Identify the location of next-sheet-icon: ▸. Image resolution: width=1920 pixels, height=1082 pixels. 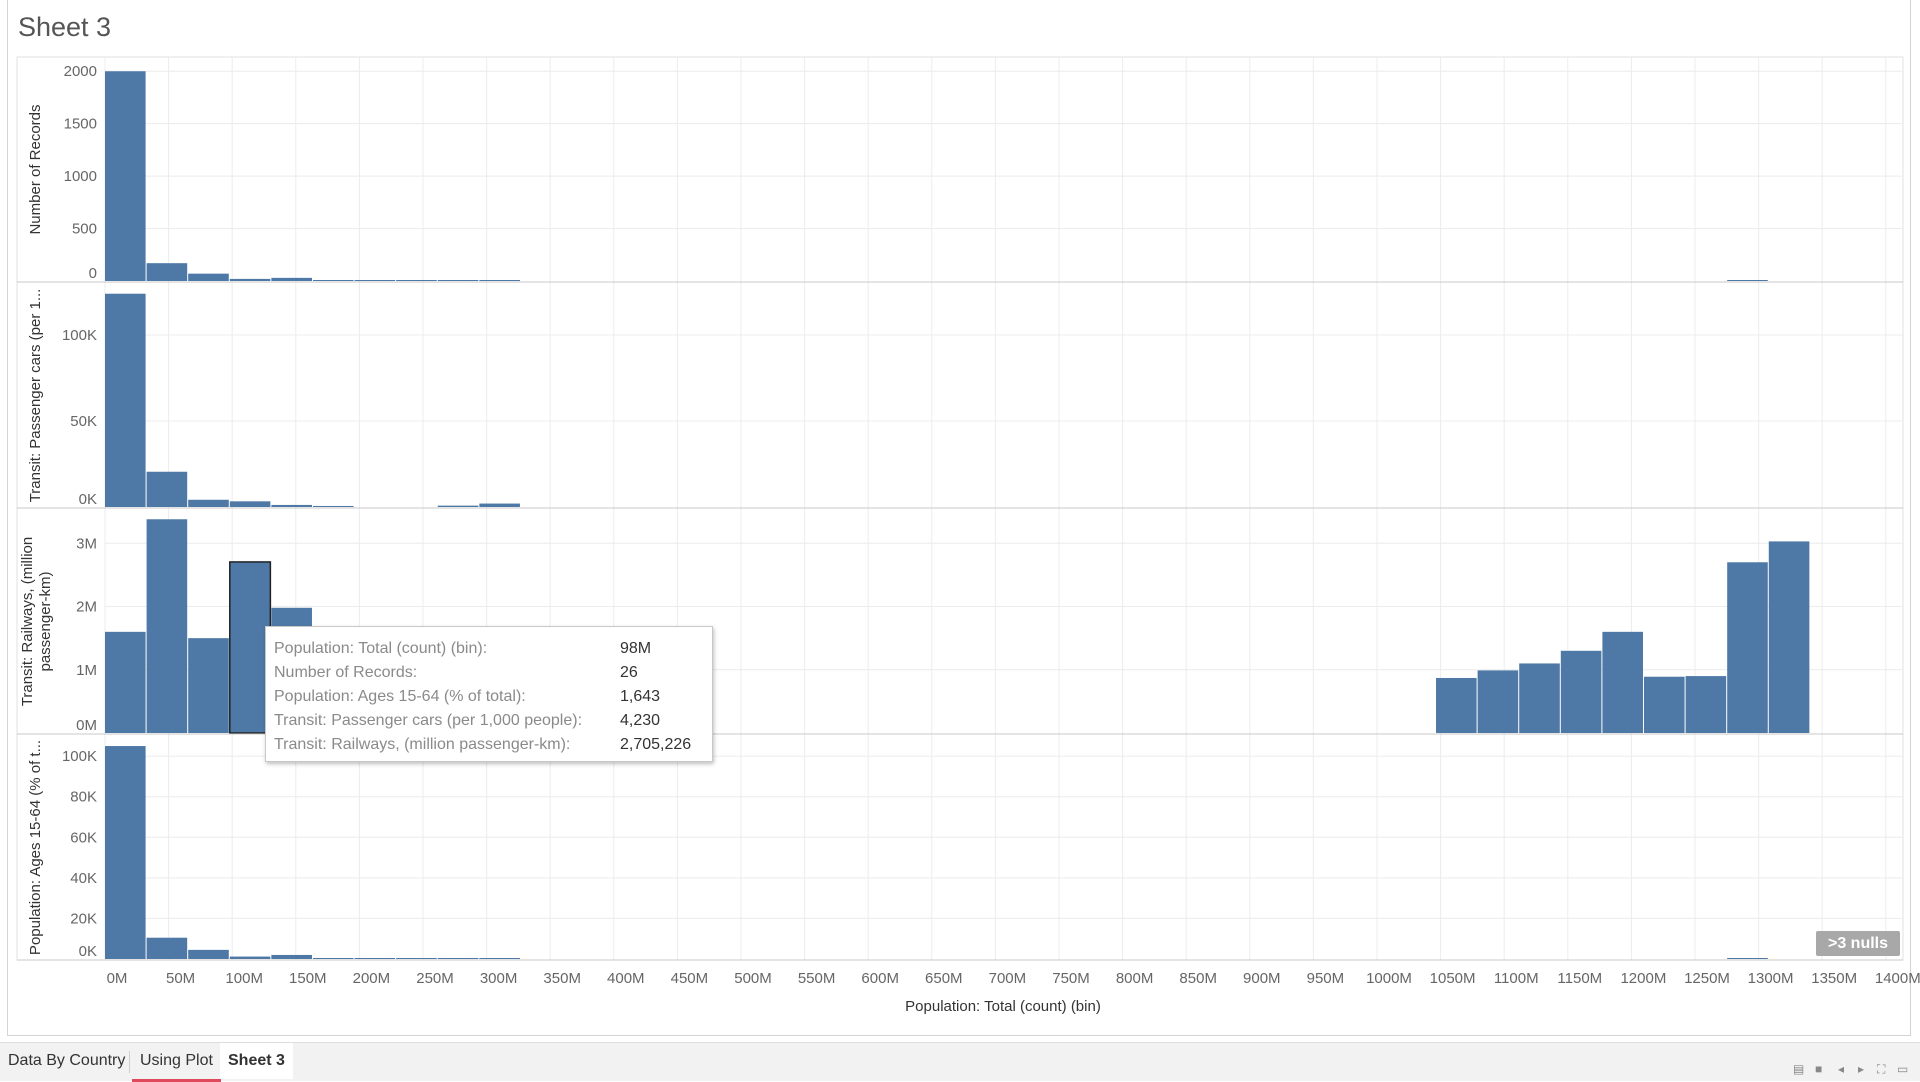
(1861, 1069).